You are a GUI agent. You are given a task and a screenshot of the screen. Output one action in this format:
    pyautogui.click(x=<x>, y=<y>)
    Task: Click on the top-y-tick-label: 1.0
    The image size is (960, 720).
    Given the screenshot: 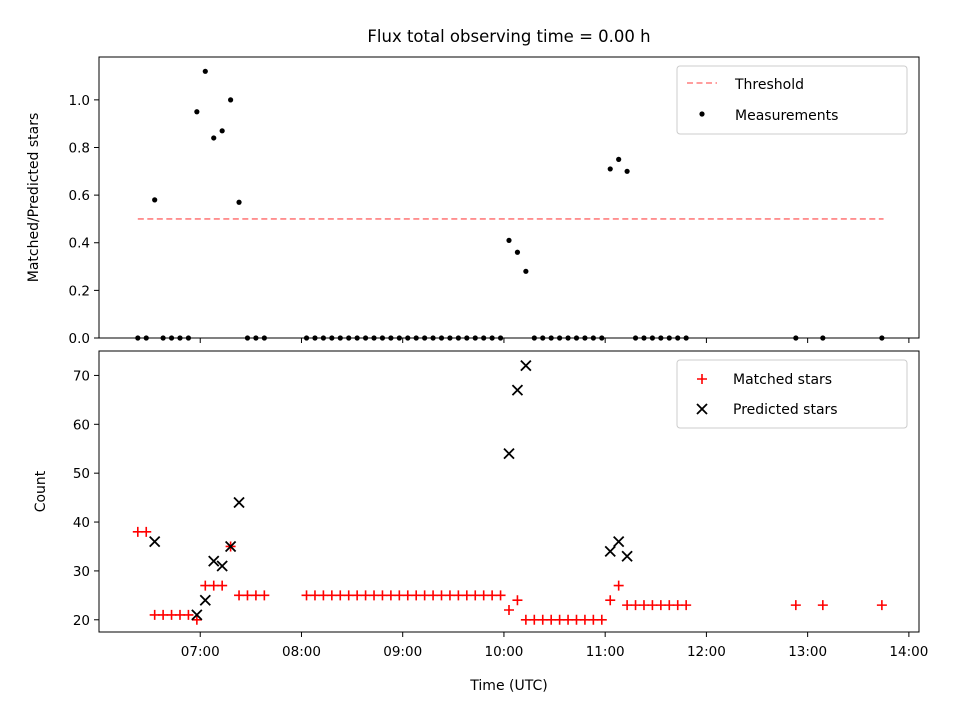 What is the action you would take?
    pyautogui.click(x=79, y=101)
    